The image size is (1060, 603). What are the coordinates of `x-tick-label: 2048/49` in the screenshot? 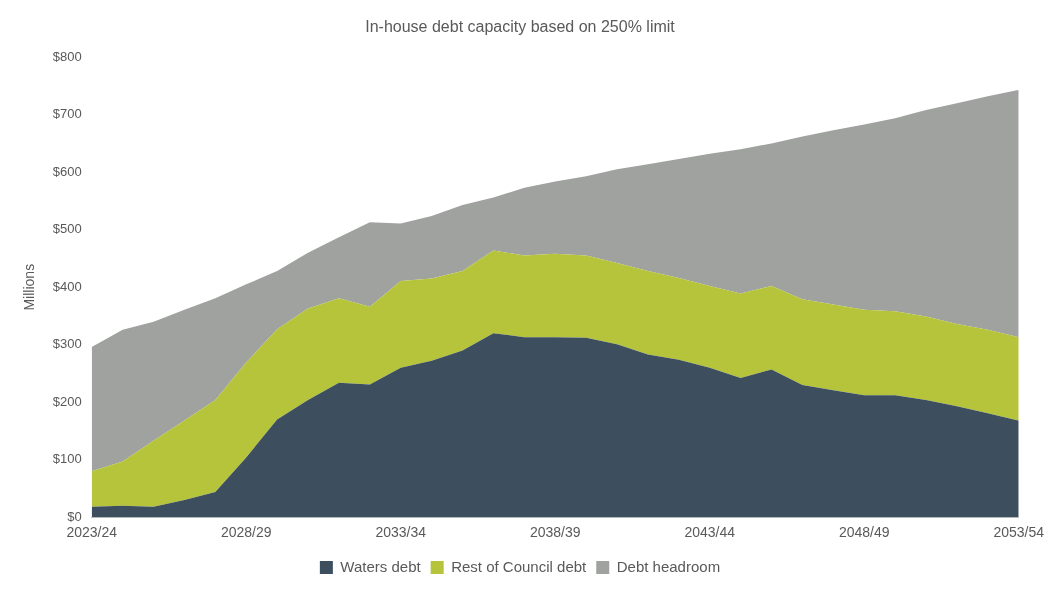 It's located at (864, 532).